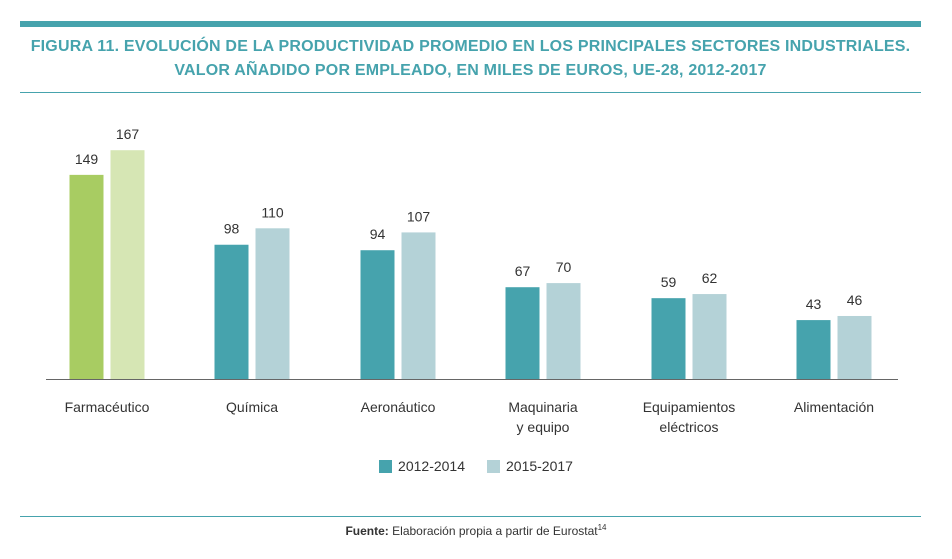  I want to click on source-label: Fuente:, so click(367, 531).